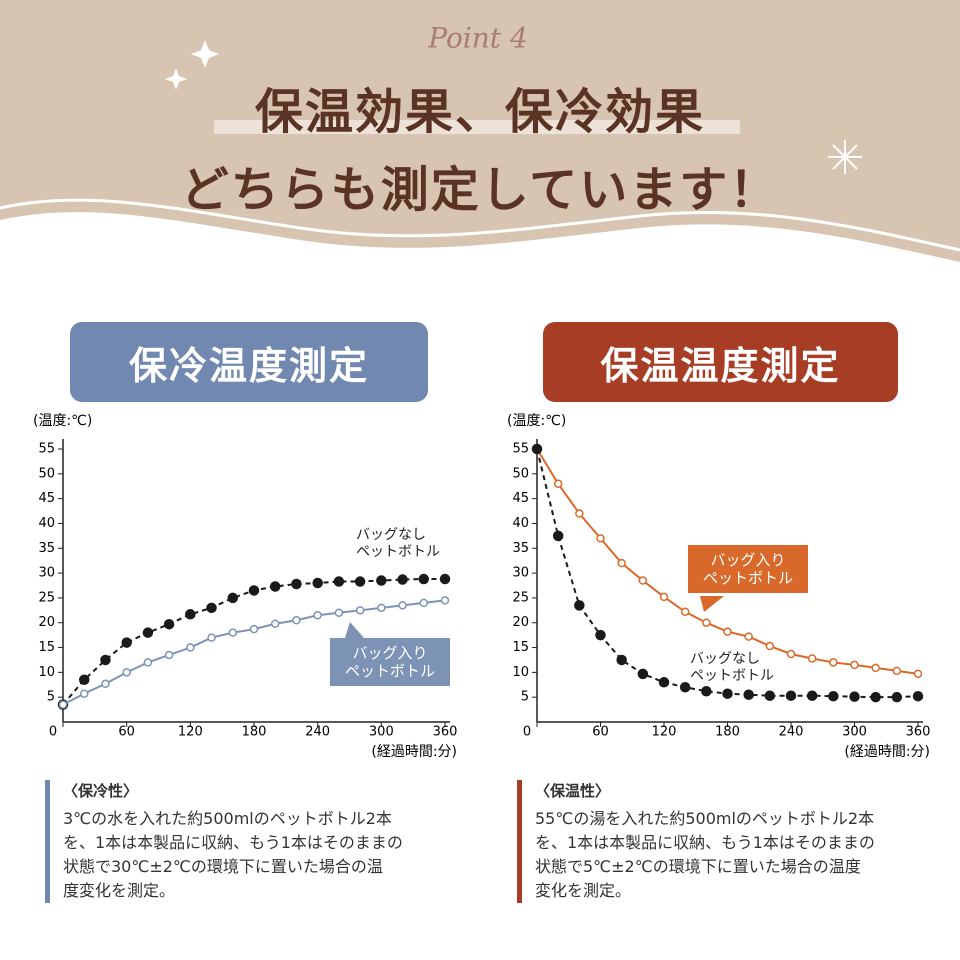  Describe the element at coordinates (527, 732) in the screenshot. I see `x-tick-label: 0` at that location.